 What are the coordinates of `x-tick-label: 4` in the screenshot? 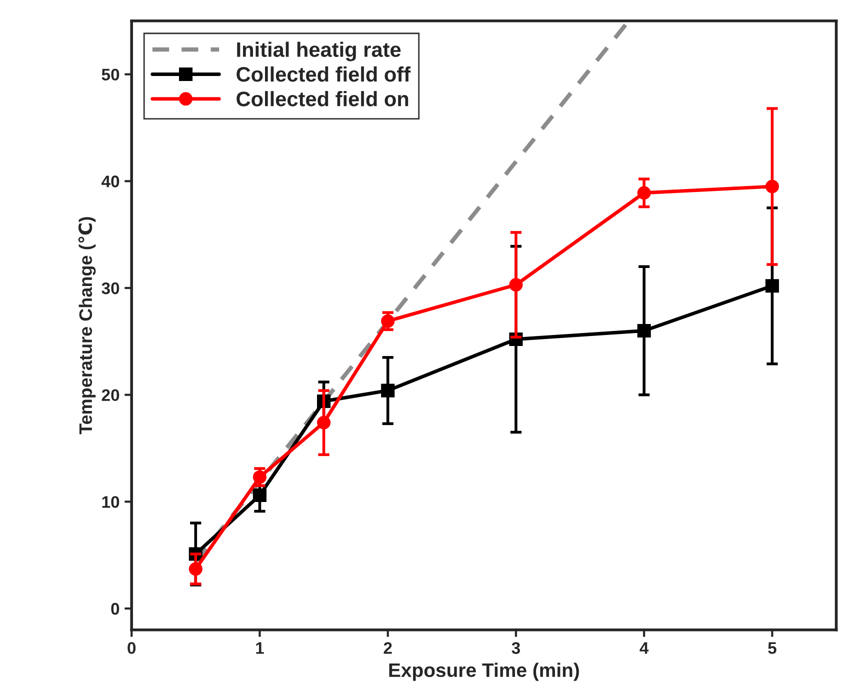 It's located at (644, 648).